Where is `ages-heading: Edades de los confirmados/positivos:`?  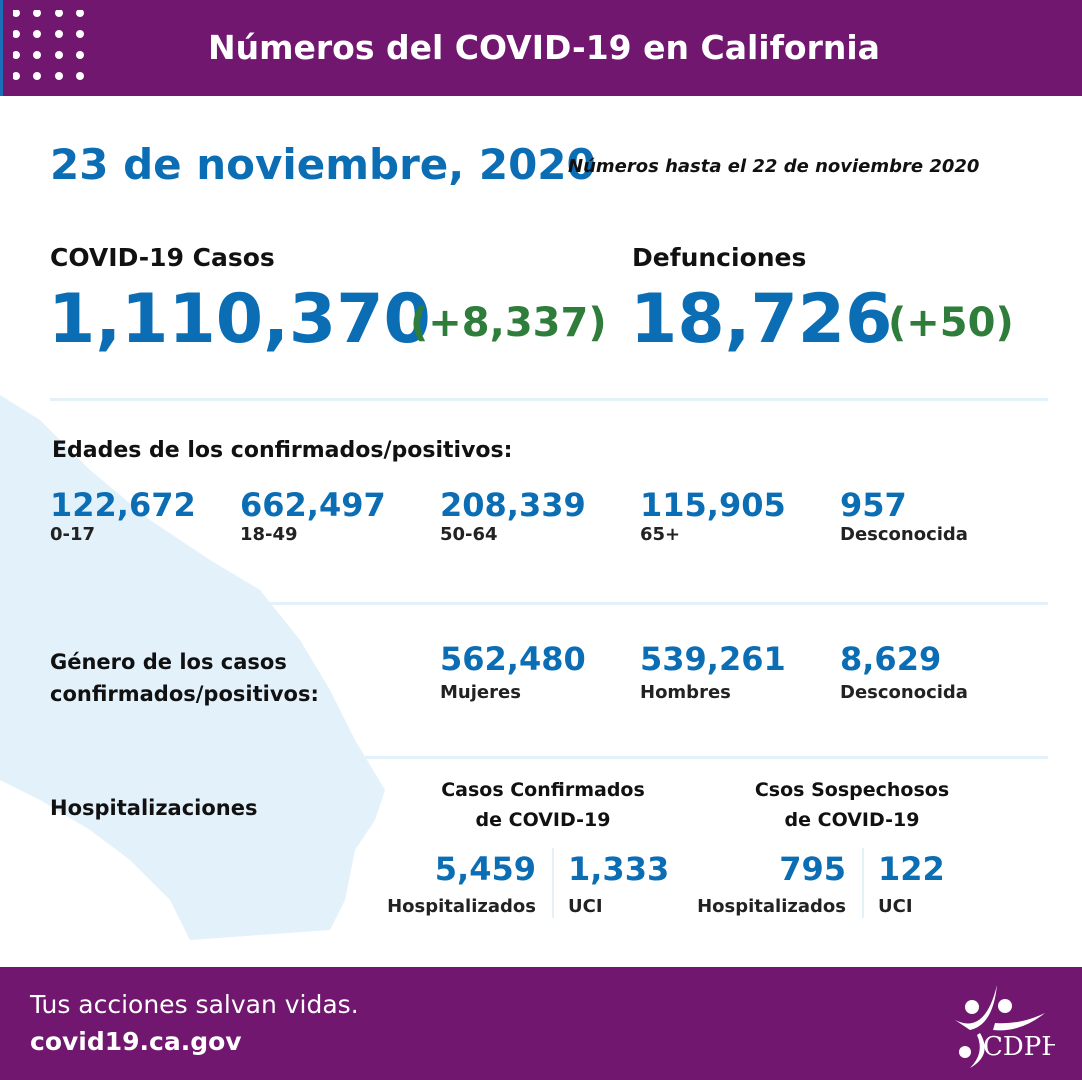 ages-heading: Edades de los confirmados/positivos: is located at coordinates (282, 450).